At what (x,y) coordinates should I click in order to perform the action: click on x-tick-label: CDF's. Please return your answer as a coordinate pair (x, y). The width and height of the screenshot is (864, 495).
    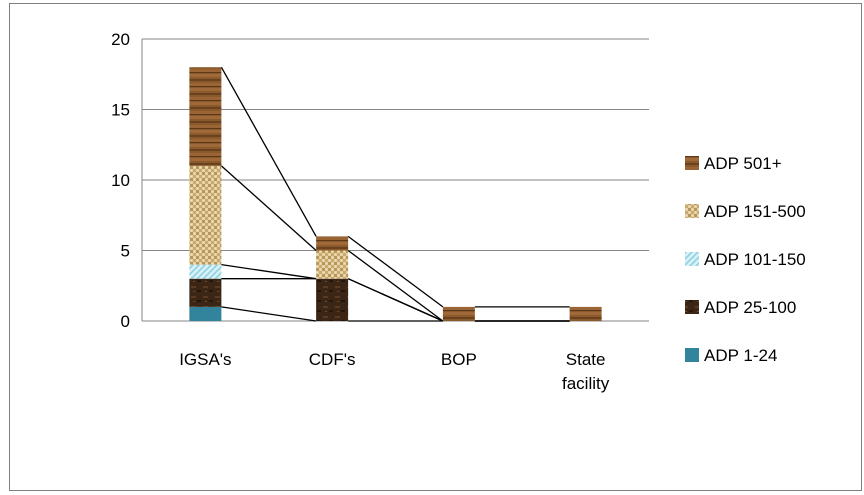
    Looking at the image, I should click on (332, 359).